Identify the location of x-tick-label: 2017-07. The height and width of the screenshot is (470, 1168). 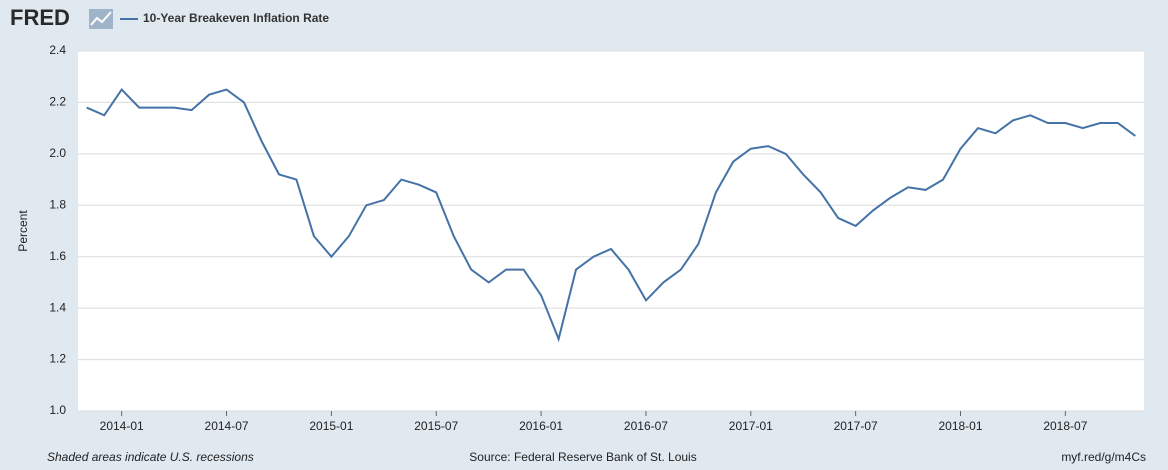
(856, 426).